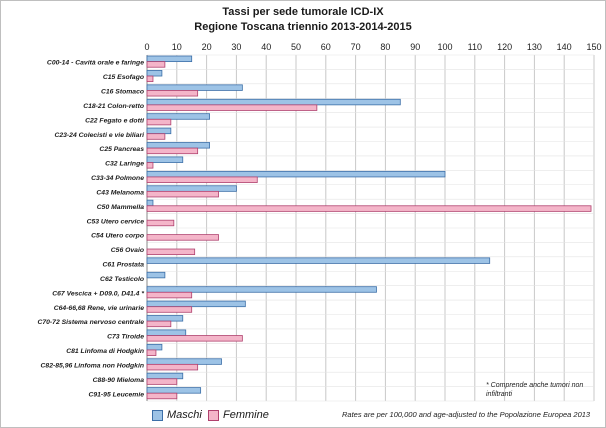 This screenshot has height=428, width=606. What do you see at coordinates (385, 47) in the screenshot?
I see `x-tick-label: 80` at bounding box center [385, 47].